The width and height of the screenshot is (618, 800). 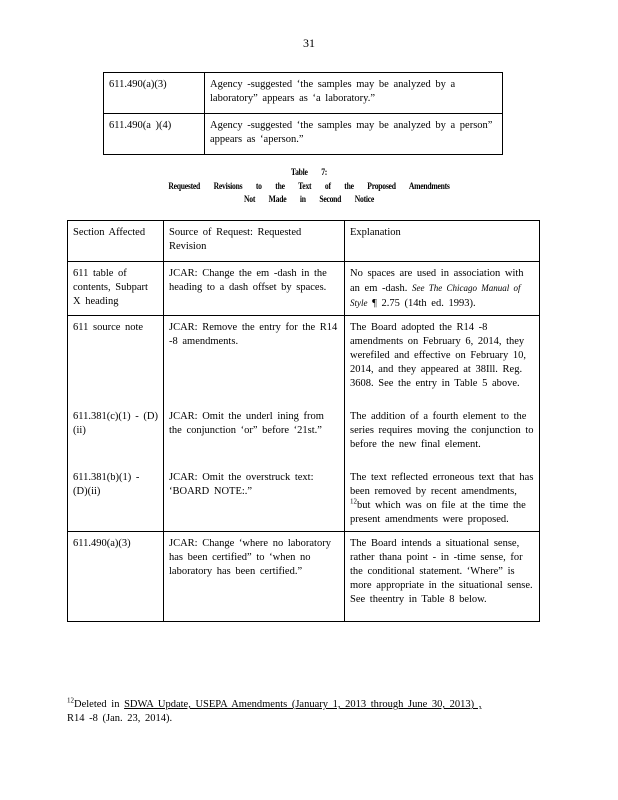 What do you see at coordinates (115, 435) in the screenshot?
I see `section-cell: 611.381(c)(1) - (D)(ii)` at bounding box center [115, 435].